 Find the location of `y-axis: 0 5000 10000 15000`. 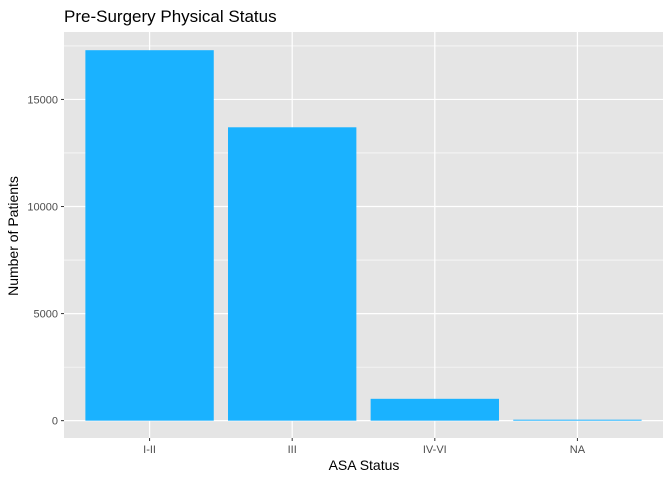

y-axis: 0 5000 10000 15000 is located at coordinates (45, 261).